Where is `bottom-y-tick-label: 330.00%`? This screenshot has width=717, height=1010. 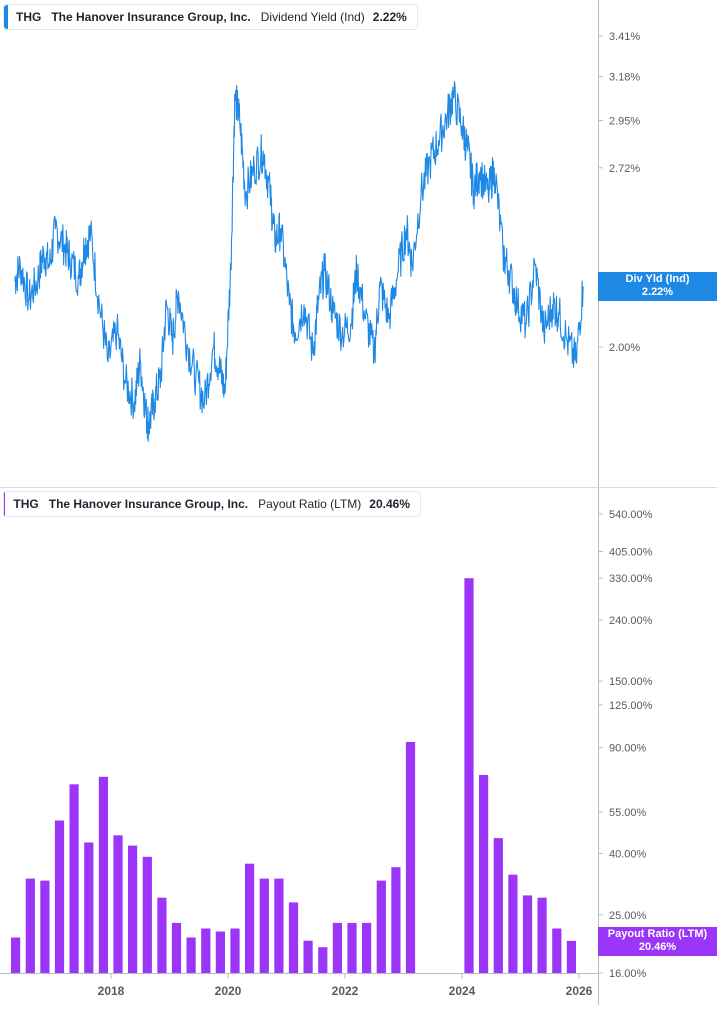
bottom-y-tick-label: 330.00% is located at coordinates (631, 579).